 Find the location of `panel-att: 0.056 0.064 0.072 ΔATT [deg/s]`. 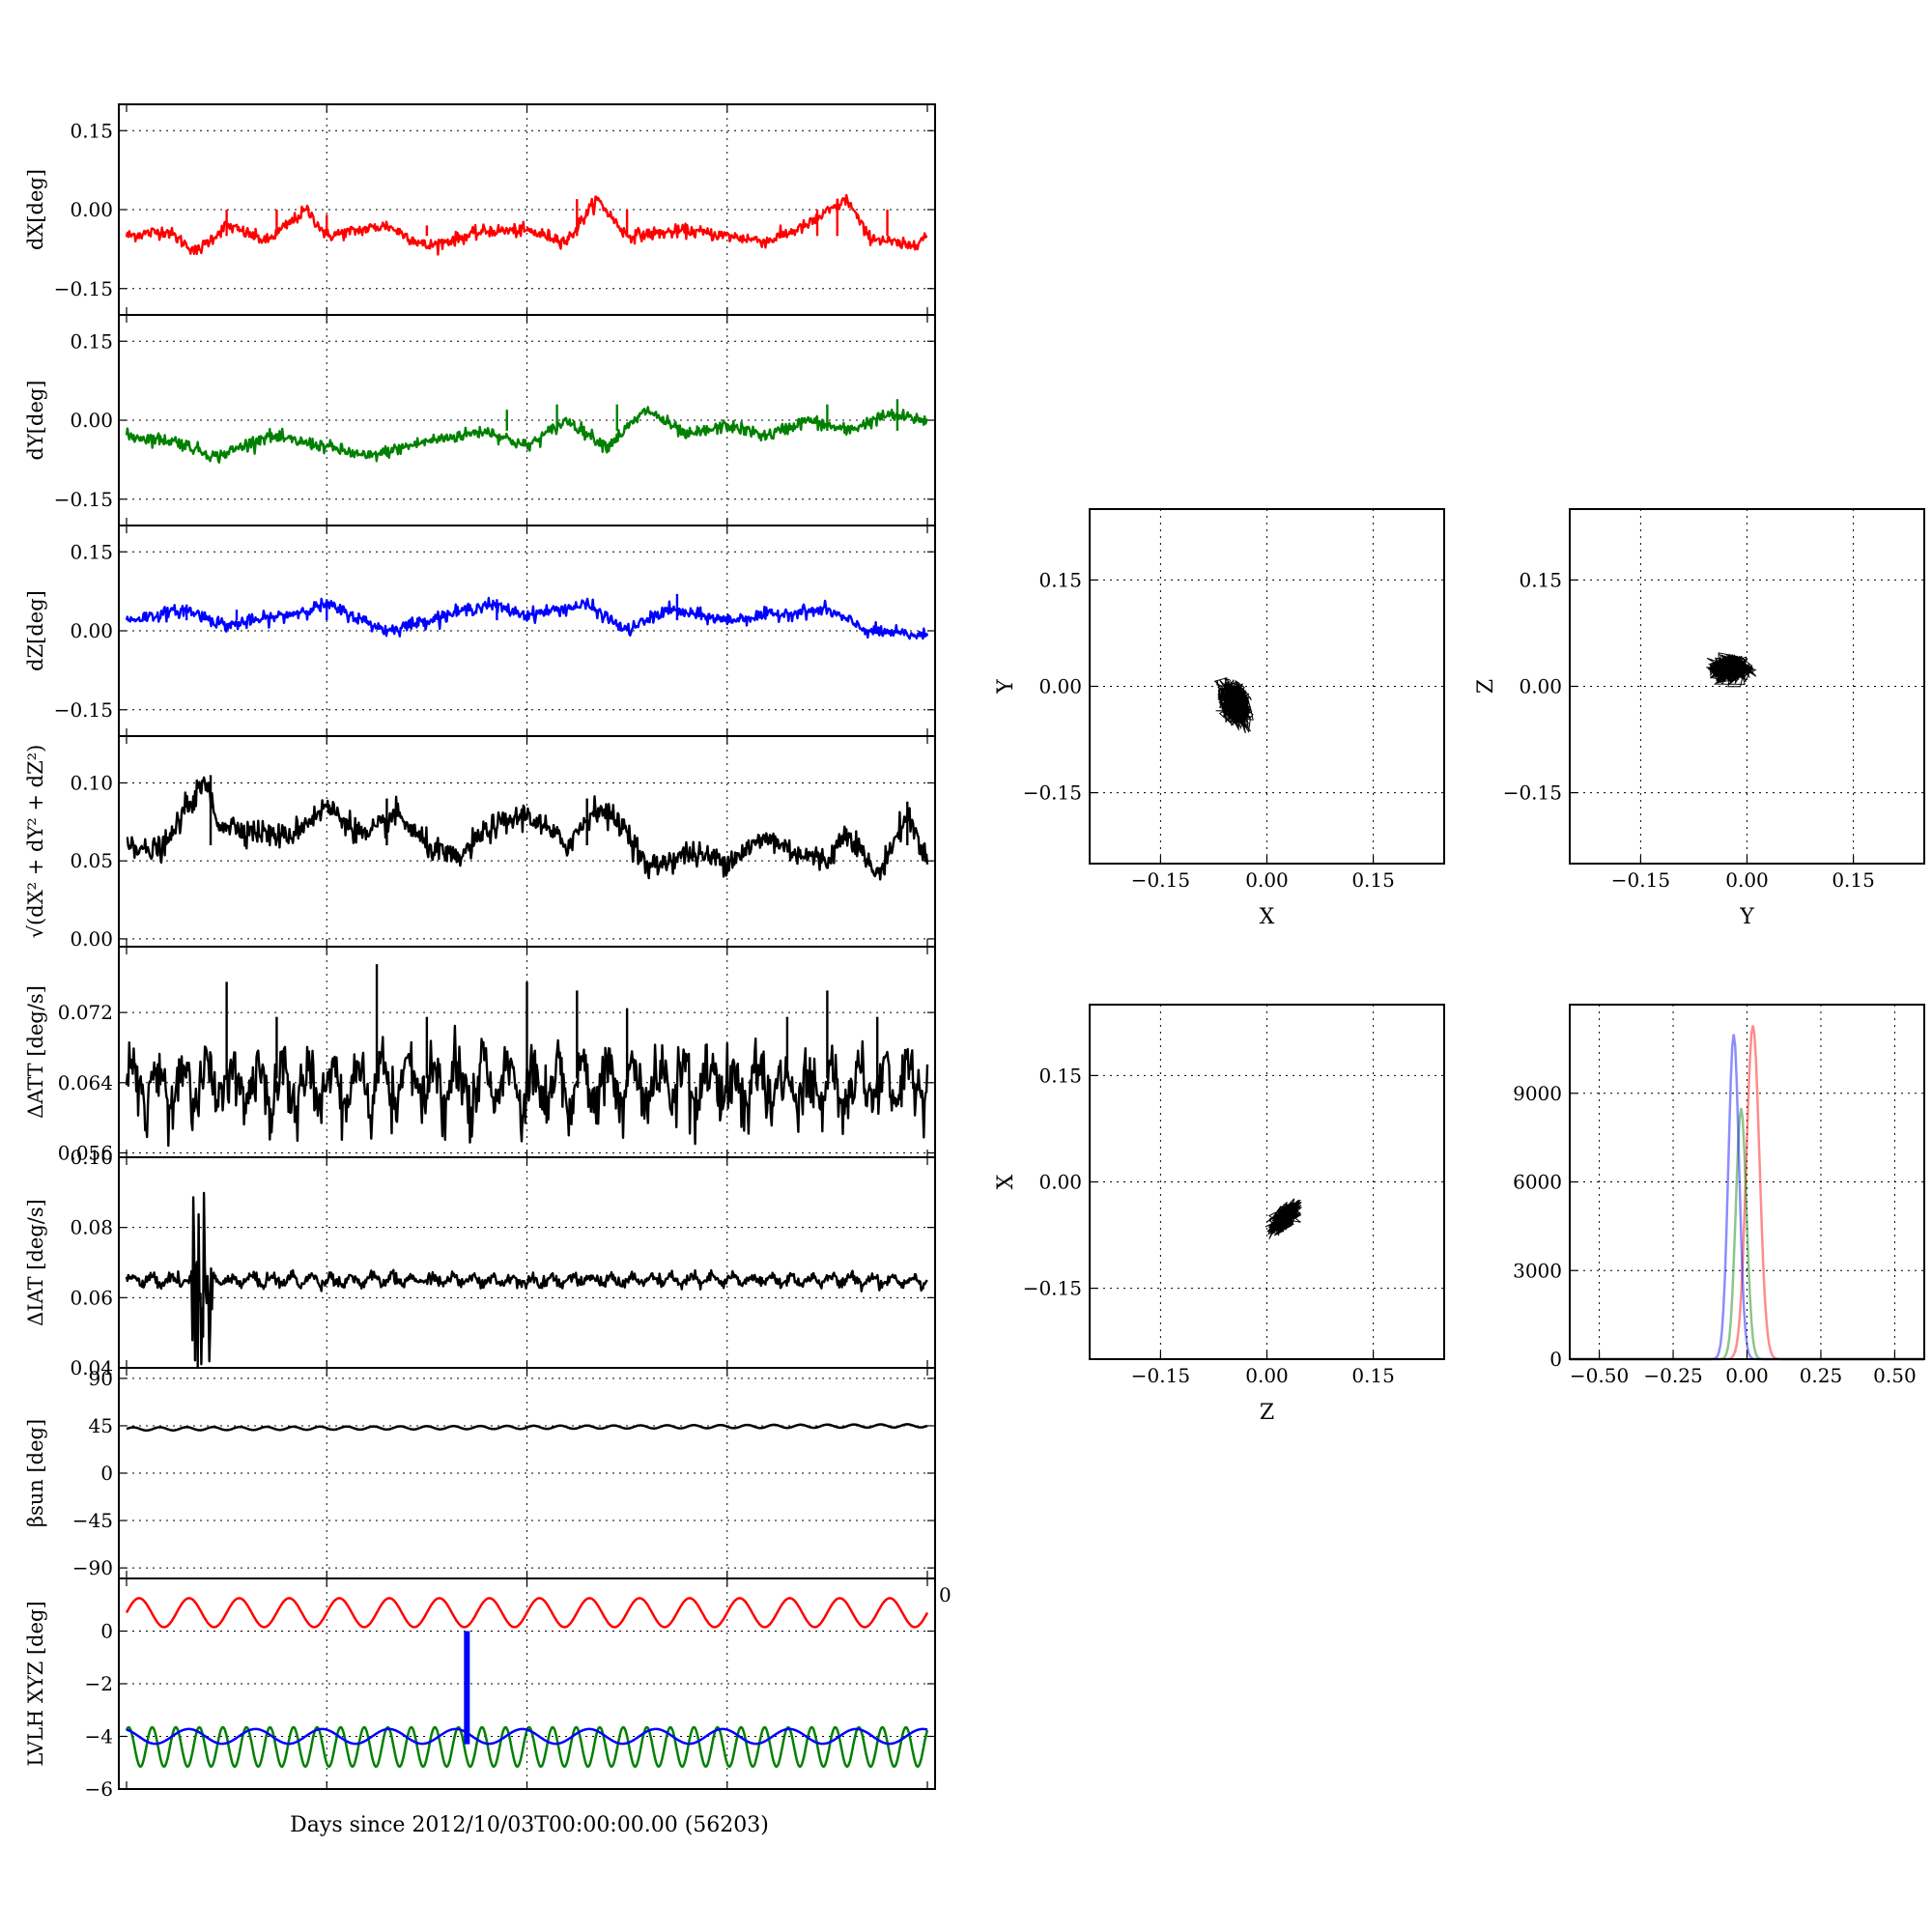

panel-att: 0.056 0.064 0.072 ΔATT [deg/s] is located at coordinates (480, 1055).